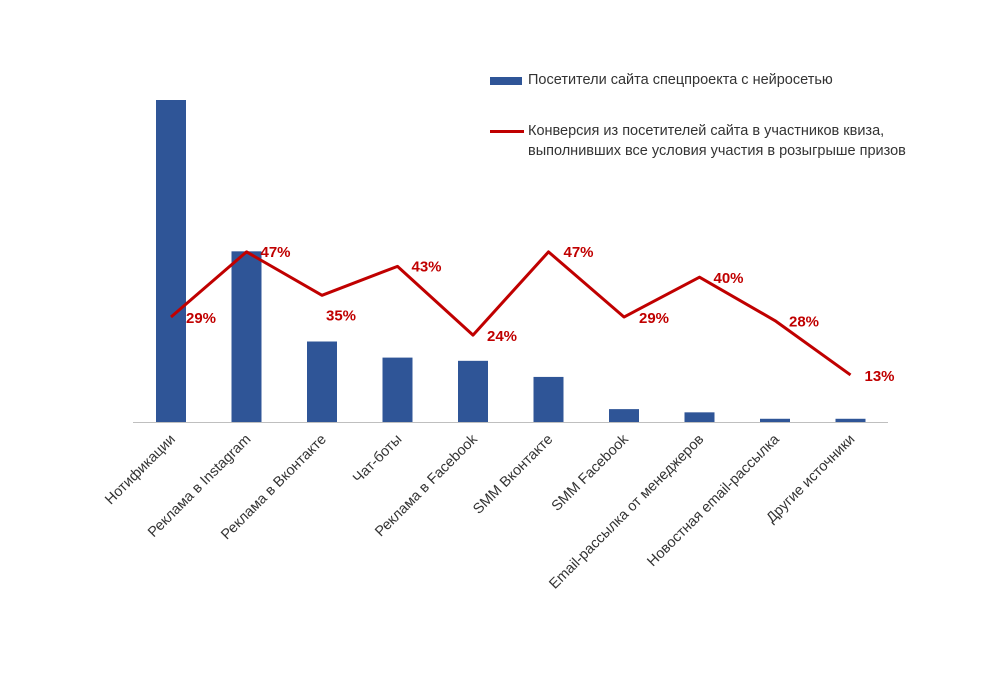 The width and height of the screenshot is (1000, 677). Describe the element at coordinates (506, 81) in the screenshot. I see `legend-bar-swatch` at that location.